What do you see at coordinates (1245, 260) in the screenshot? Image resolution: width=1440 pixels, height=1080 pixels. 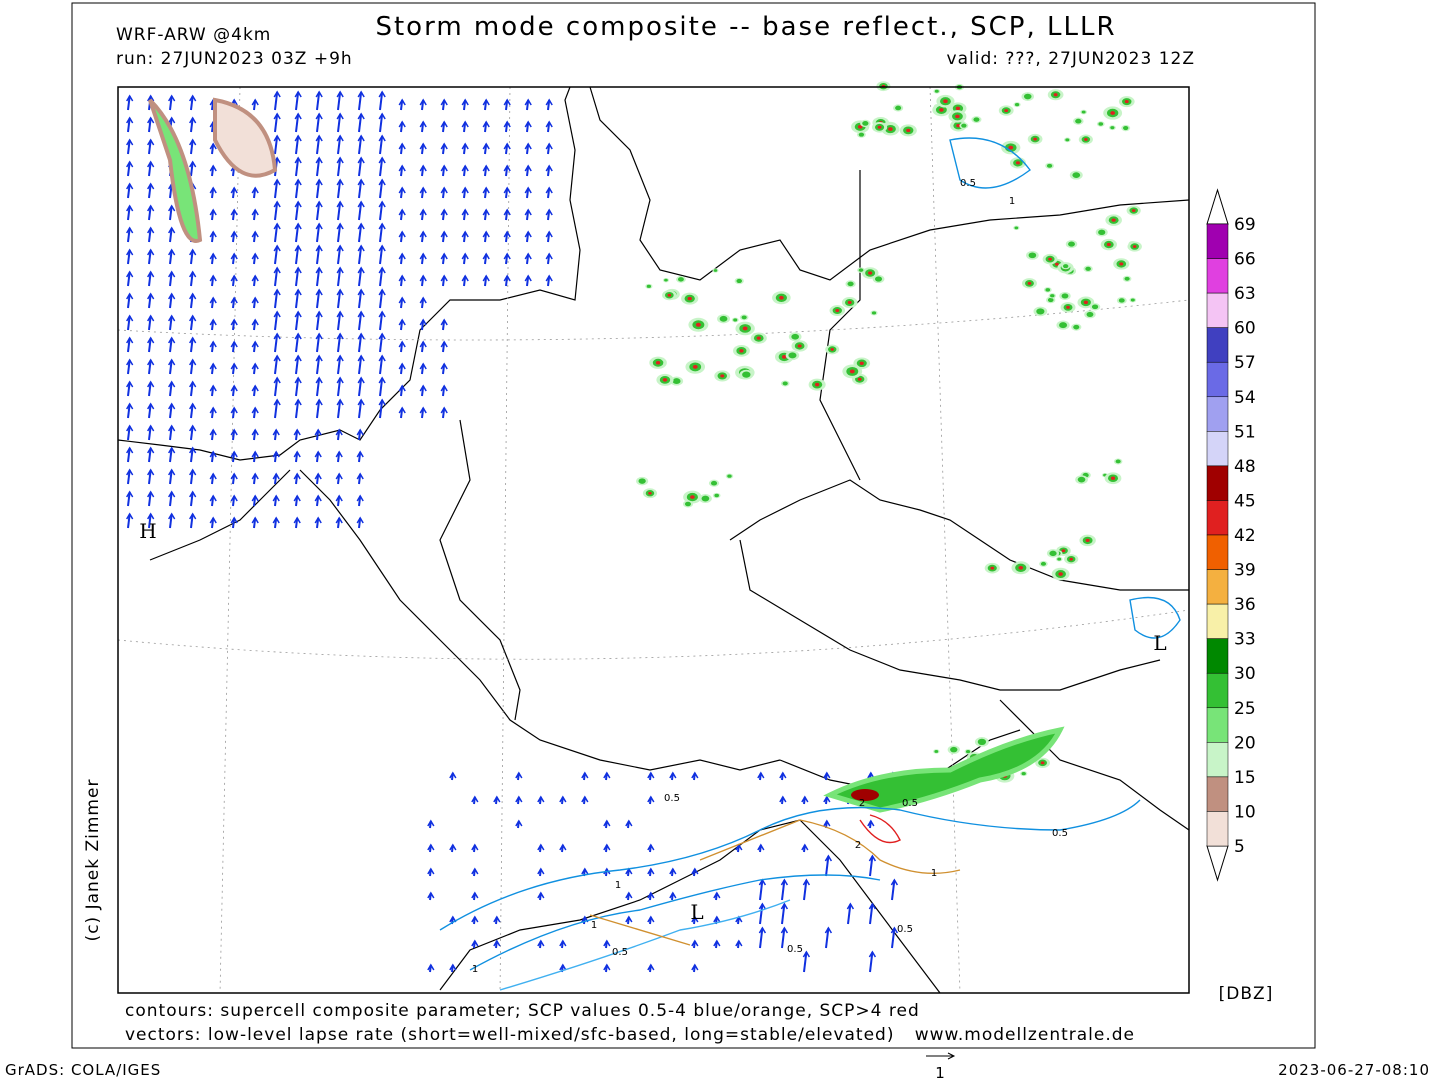 I see `colorbar-label: 66` at bounding box center [1245, 260].